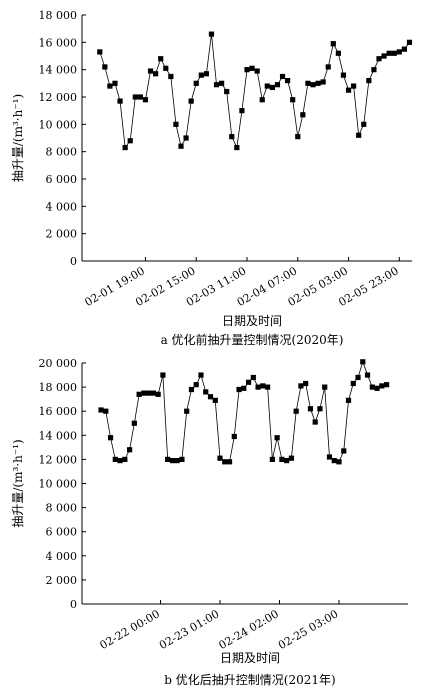  Describe the element at coordinates (189, 629) in the screenshot. I see `x-tick-label: 02-23 01:00` at that location.